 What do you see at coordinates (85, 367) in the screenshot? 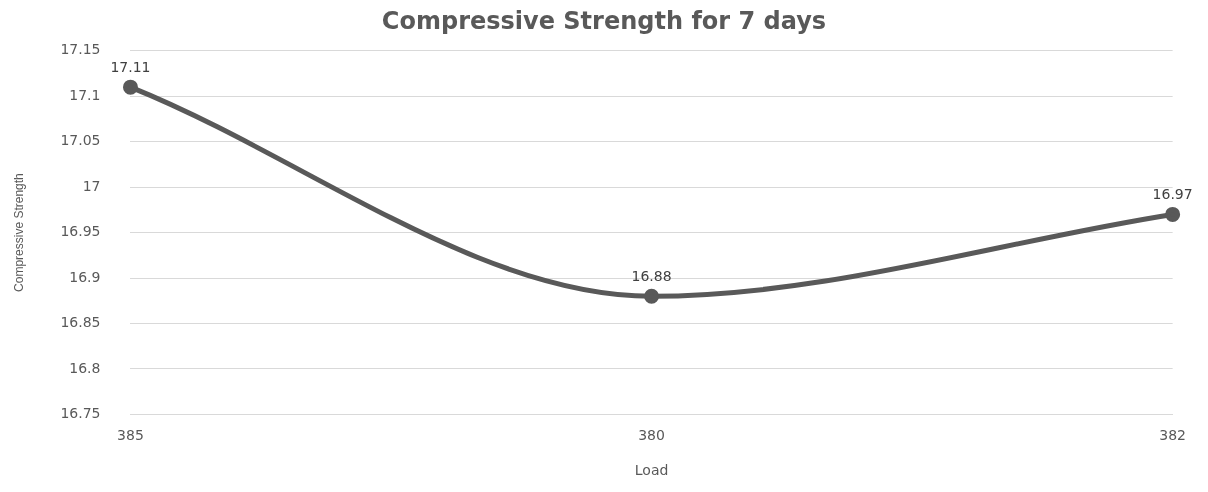
I see `y-tick-label: 16.8` at bounding box center [85, 367].